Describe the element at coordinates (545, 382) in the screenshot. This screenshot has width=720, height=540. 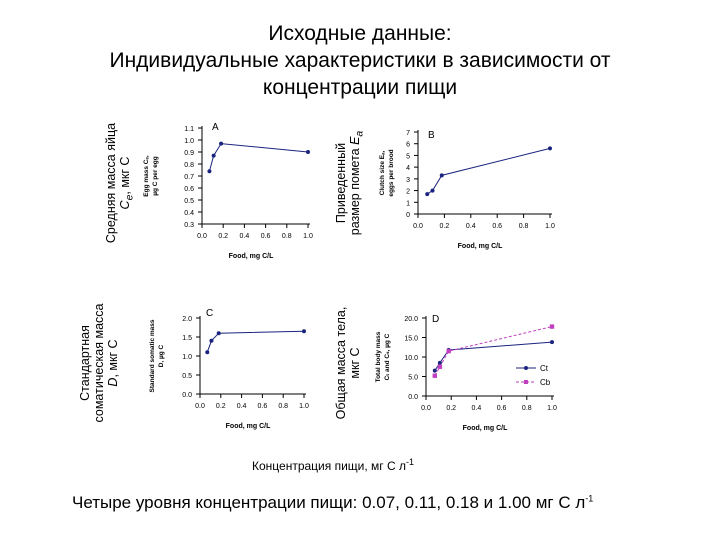
I see `legend-label-cb: Cb` at that location.